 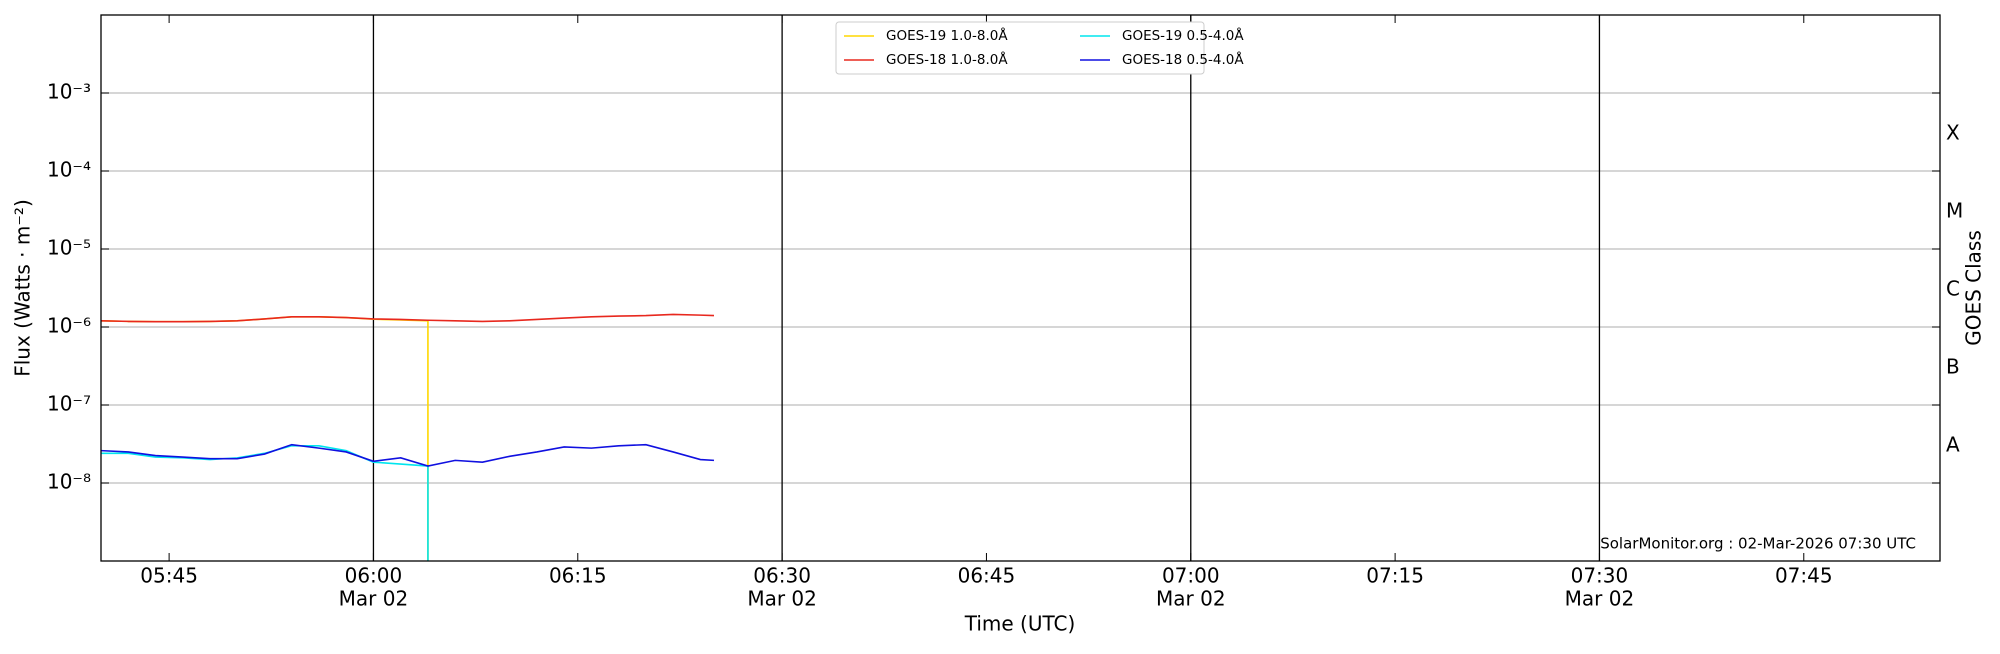 What do you see at coordinates (1183, 35) in the screenshot?
I see `legend-label: GOES-19 0.5-4.0Å` at bounding box center [1183, 35].